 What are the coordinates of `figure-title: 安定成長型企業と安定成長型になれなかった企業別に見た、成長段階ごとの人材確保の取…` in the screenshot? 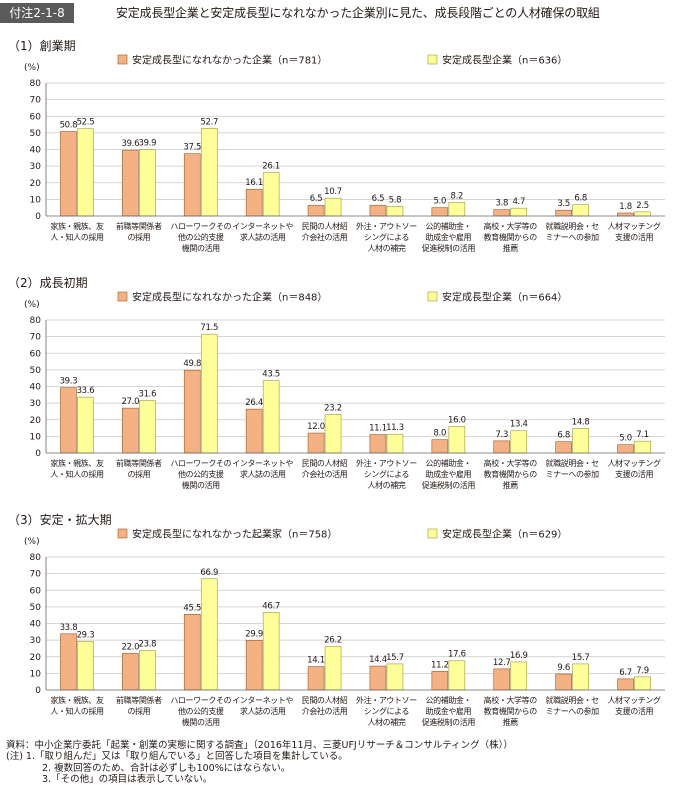 It's located at (358, 13).